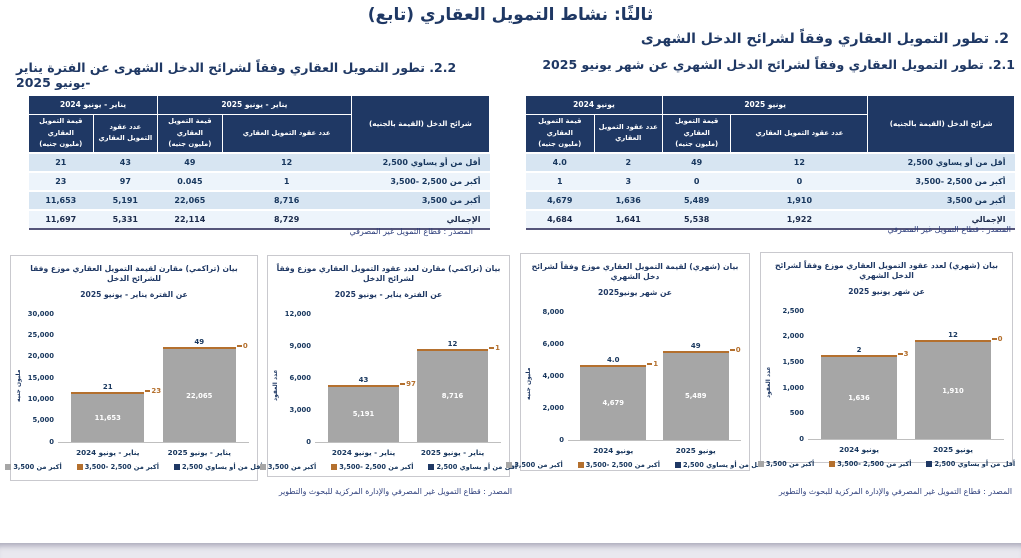  Describe the element at coordinates (190, 219) in the screenshot. I see `value-2025-cell: 22,114` at that location.